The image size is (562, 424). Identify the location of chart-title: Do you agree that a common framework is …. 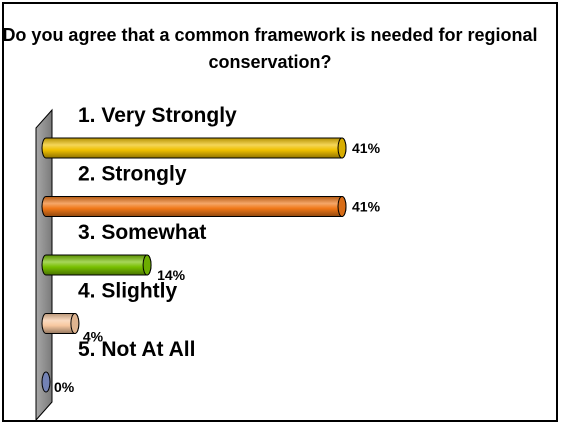
(270, 48).